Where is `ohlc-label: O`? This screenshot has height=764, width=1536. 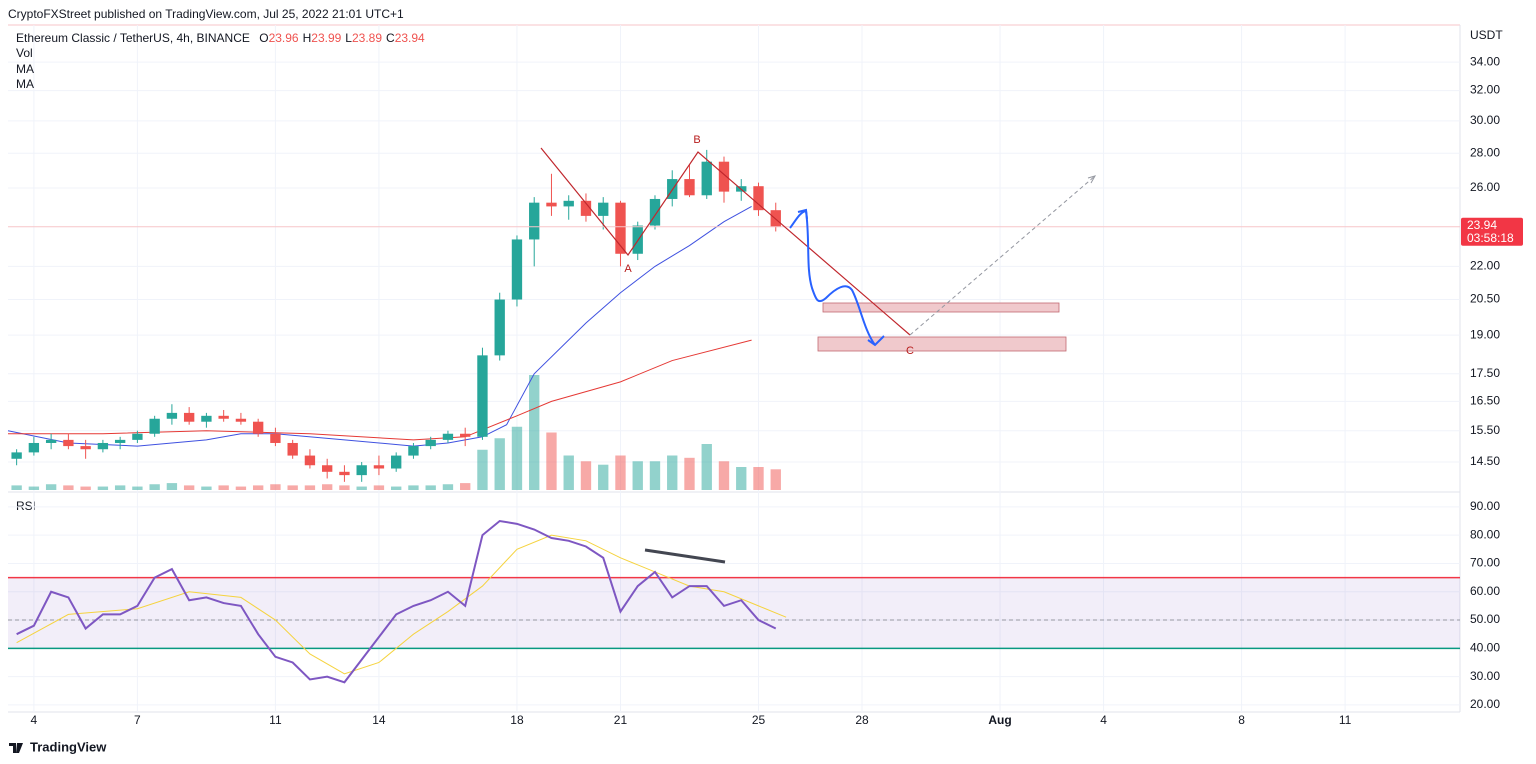 ohlc-label: O is located at coordinates (264, 38).